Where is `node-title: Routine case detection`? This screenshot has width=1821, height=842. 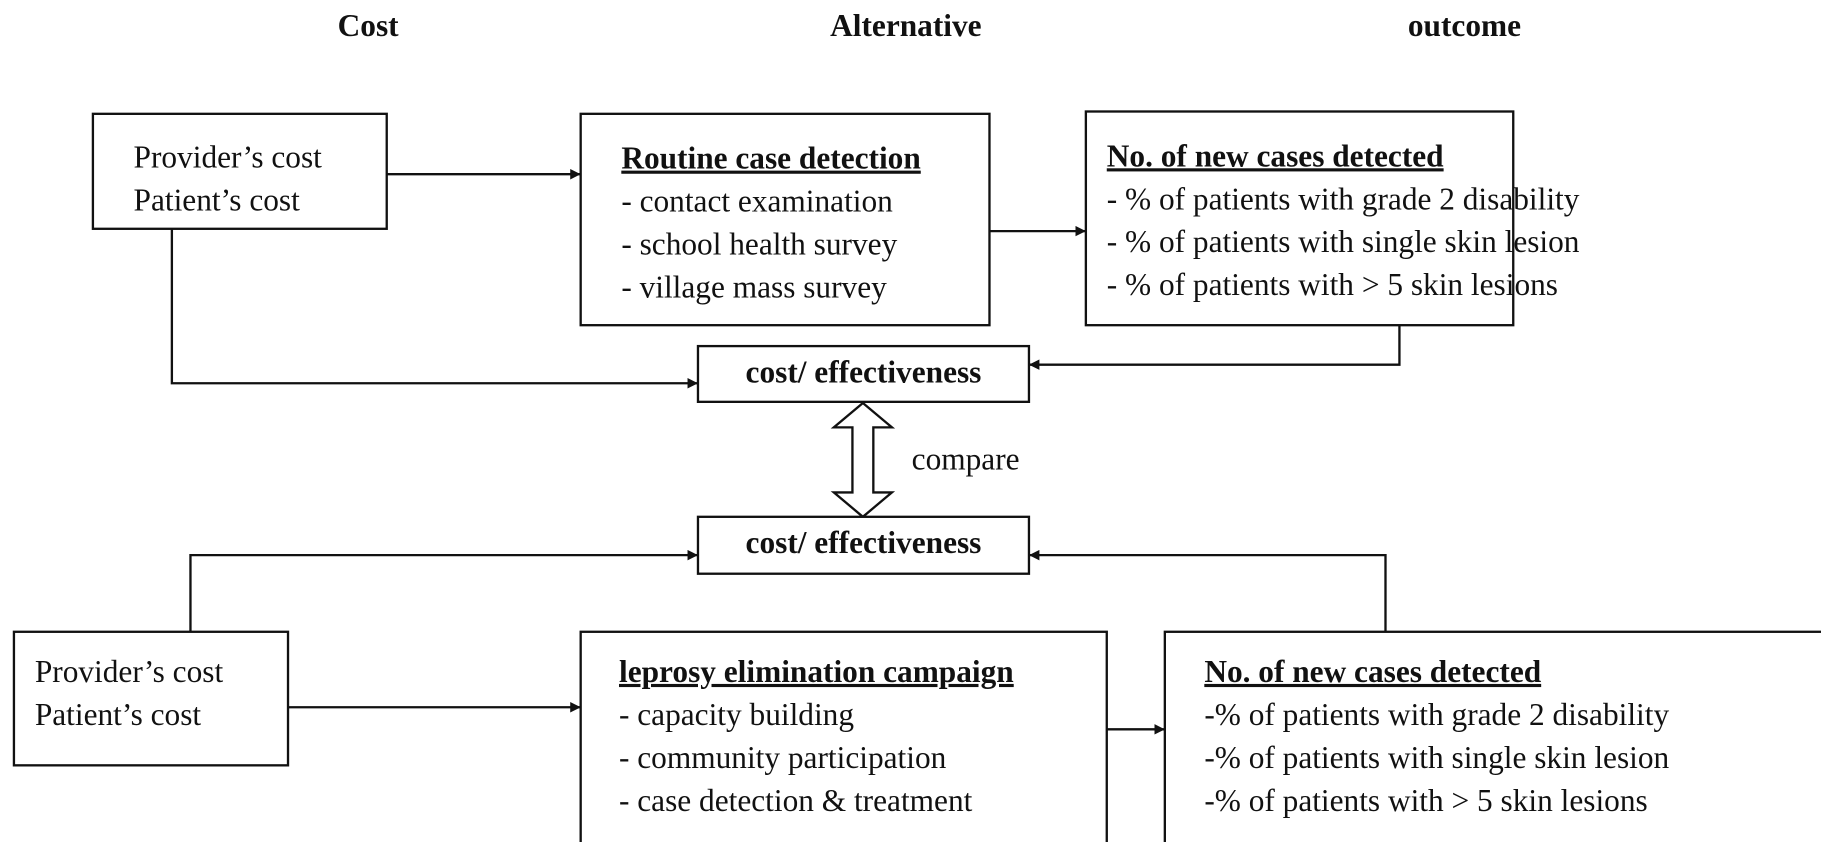
node-title: Routine case detection is located at coordinates (770, 158).